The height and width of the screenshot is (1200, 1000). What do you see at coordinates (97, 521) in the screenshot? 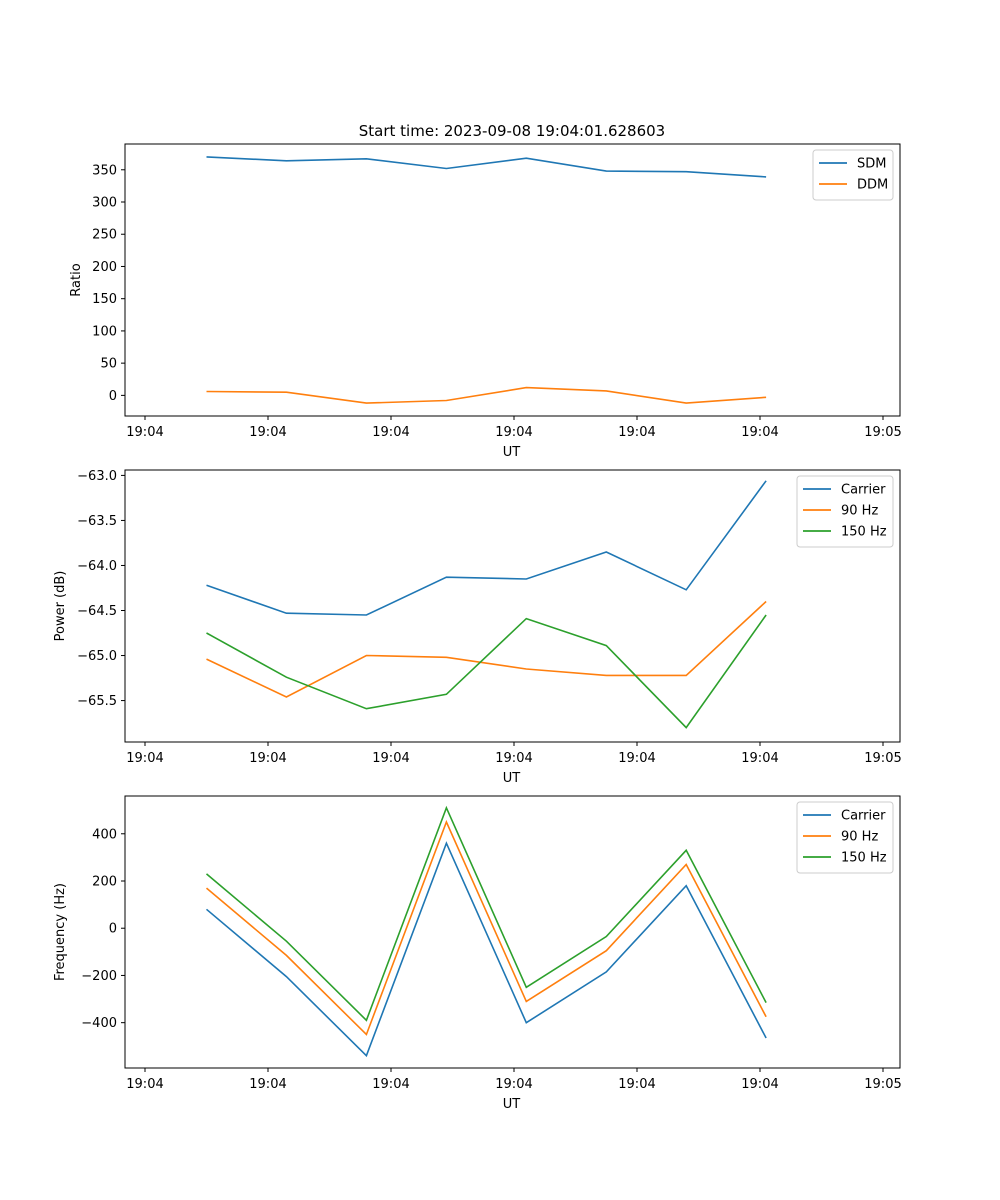
I see `y-tick-label: −63.5` at bounding box center [97, 521].